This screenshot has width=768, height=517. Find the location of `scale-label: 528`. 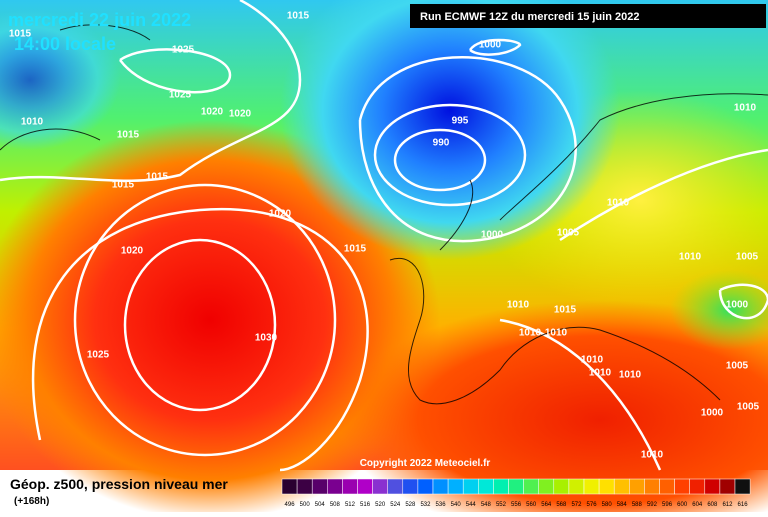

scale-label: 528 is located at coordinates (410, 505).